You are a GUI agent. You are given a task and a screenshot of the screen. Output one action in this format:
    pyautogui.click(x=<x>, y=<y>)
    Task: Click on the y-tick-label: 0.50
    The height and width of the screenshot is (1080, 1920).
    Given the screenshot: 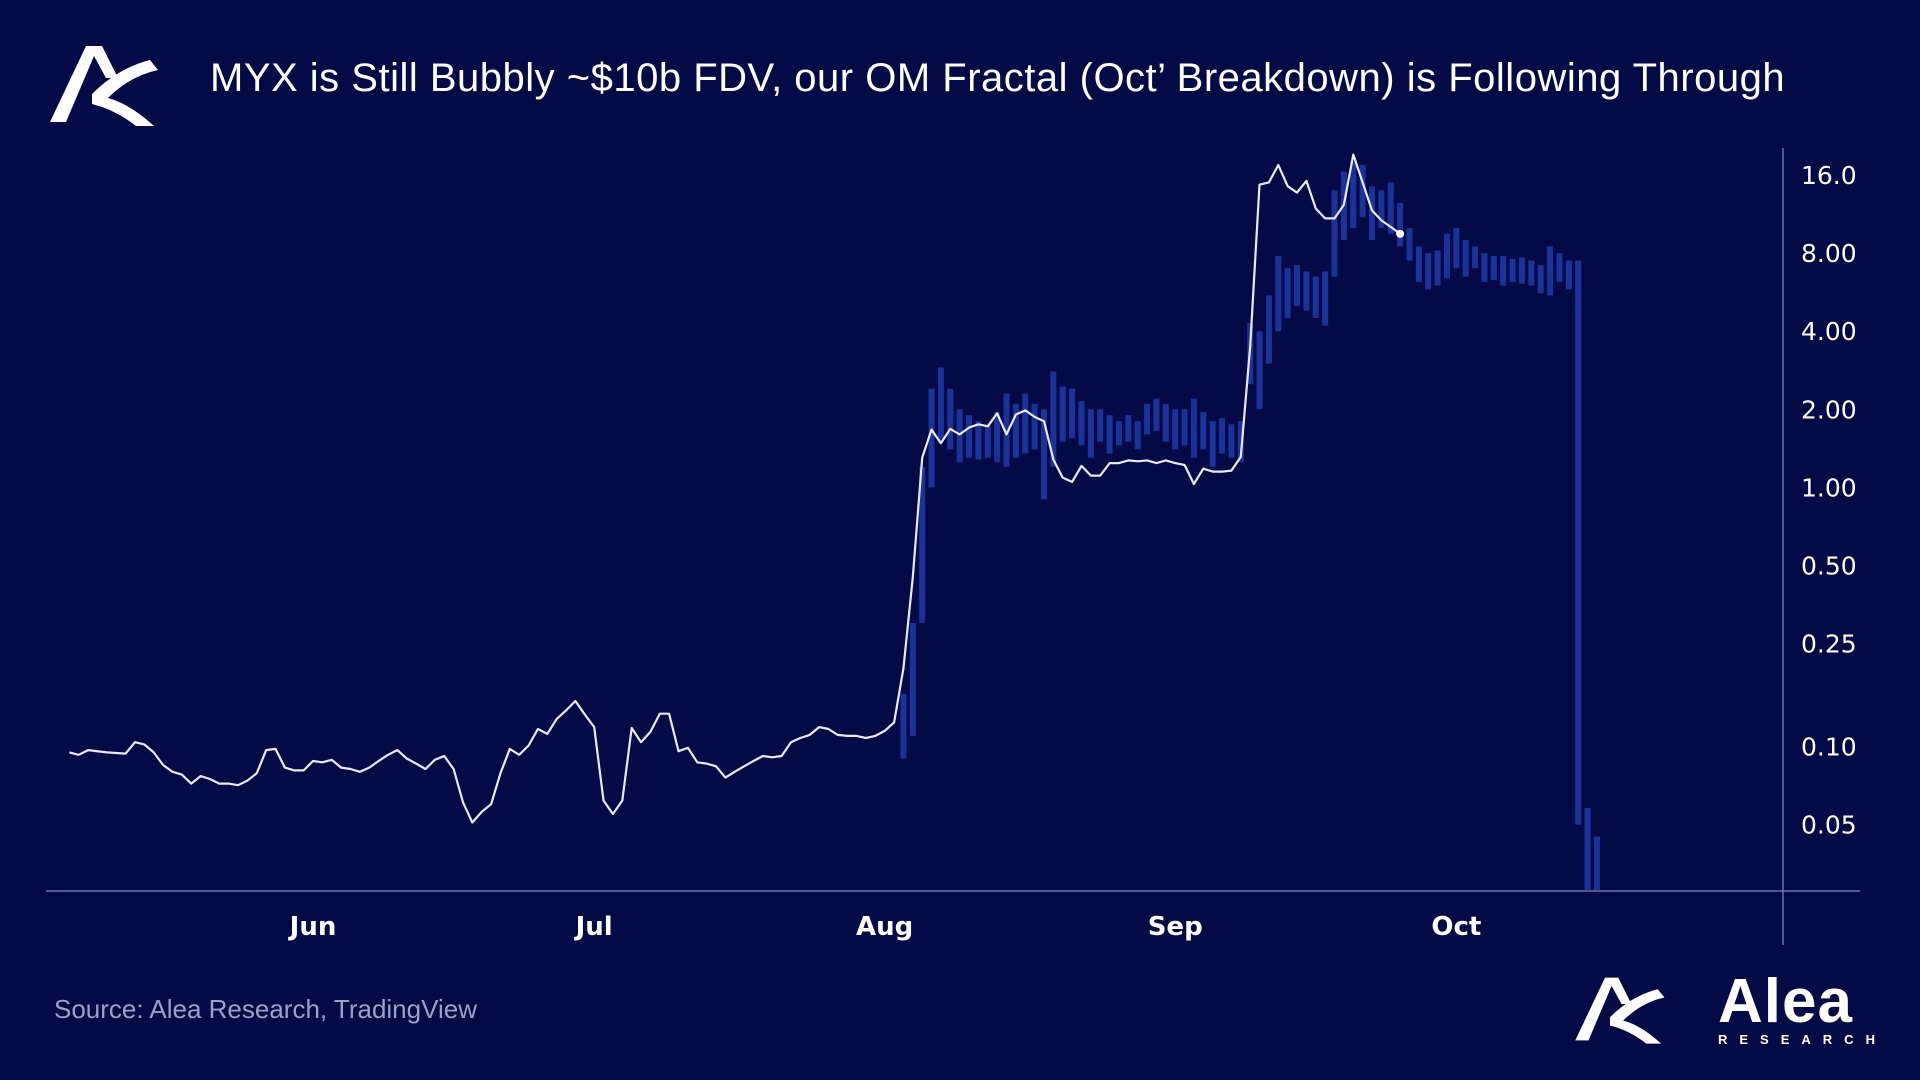 What is the action you would take?
    pyautogui.click(x=1829, y=565)
    